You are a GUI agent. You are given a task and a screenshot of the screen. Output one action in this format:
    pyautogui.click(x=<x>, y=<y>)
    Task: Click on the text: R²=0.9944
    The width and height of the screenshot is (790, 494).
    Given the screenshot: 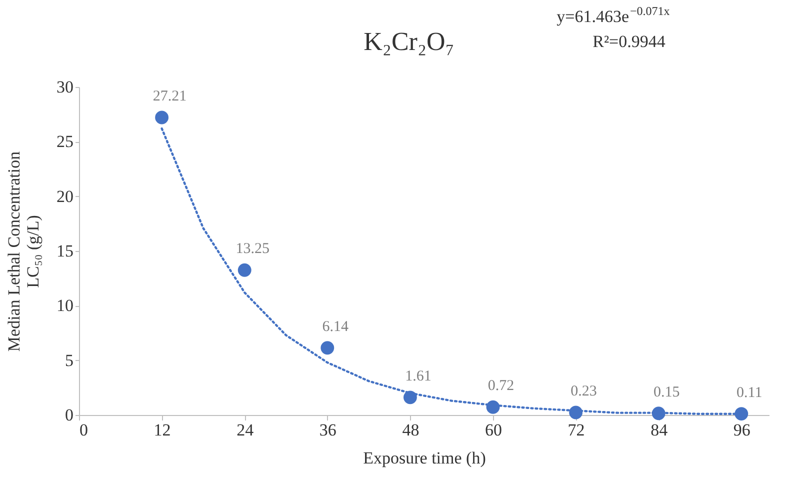 What is the action you would take?
    pyautogui.click(x=629, y=41)
    